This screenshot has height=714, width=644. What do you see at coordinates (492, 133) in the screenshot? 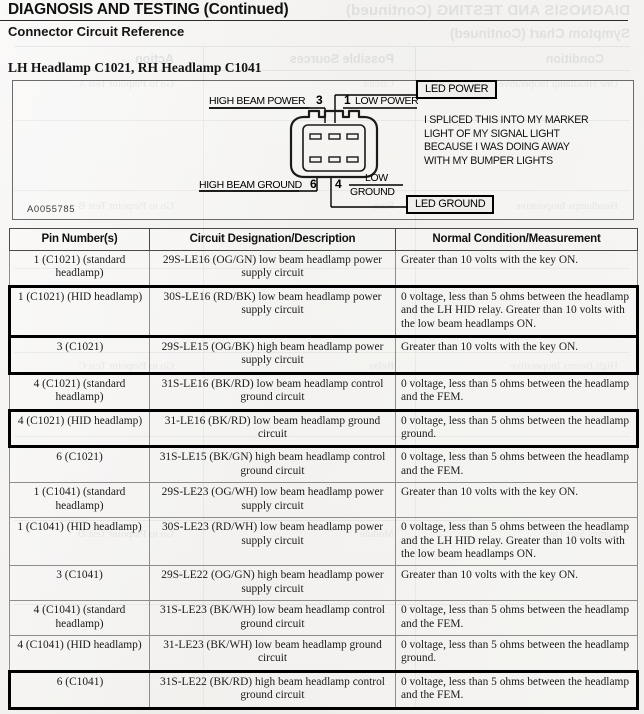
I see `handwritten-line-2: LIGHT OF MY SIGNAL LIGHT` at bounding box center [492, 133].